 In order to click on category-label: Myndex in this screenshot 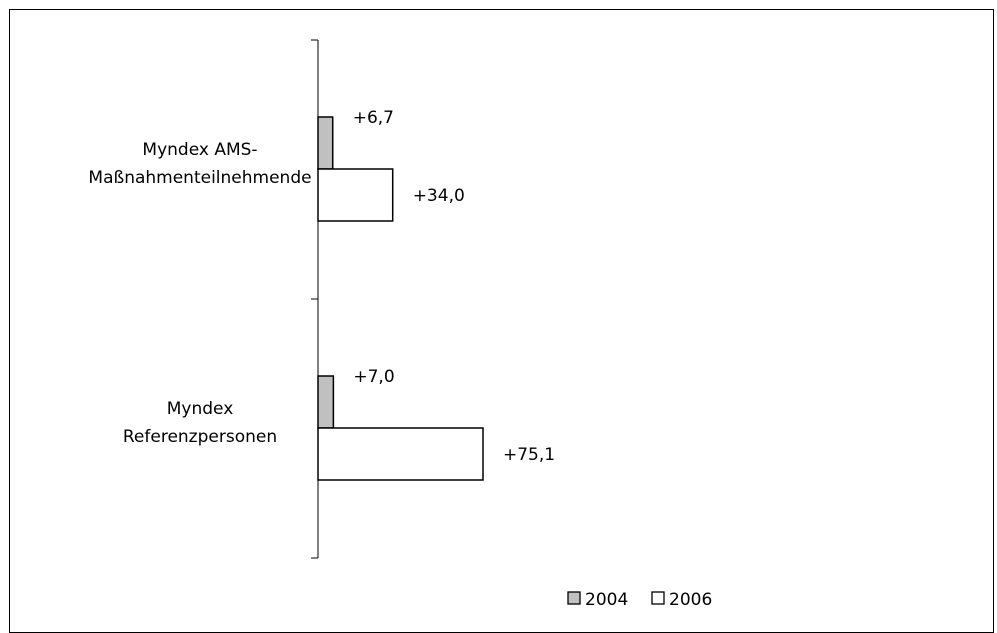, I will do `click(200, 409)`.